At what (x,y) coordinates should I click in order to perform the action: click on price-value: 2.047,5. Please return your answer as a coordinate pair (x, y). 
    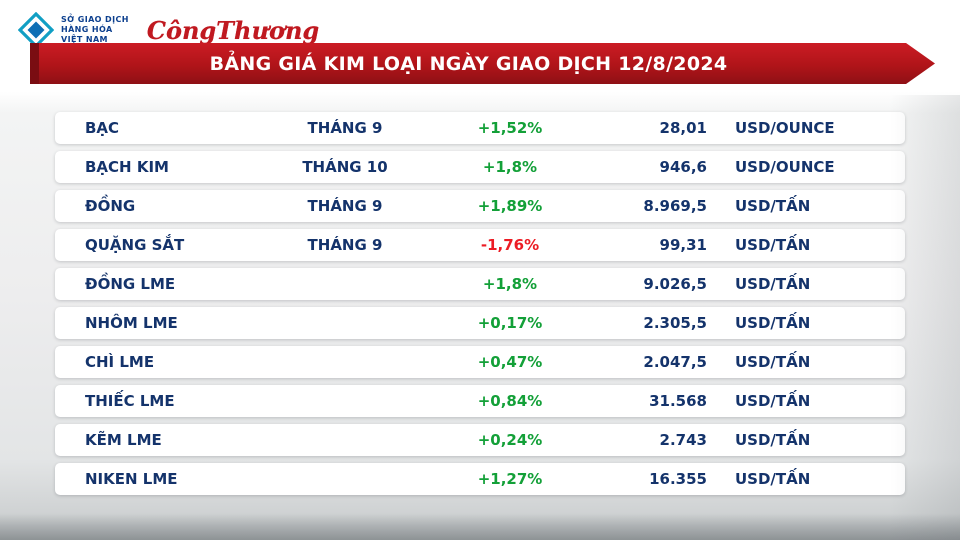
    Looking at the image, I should click on (675, 362).